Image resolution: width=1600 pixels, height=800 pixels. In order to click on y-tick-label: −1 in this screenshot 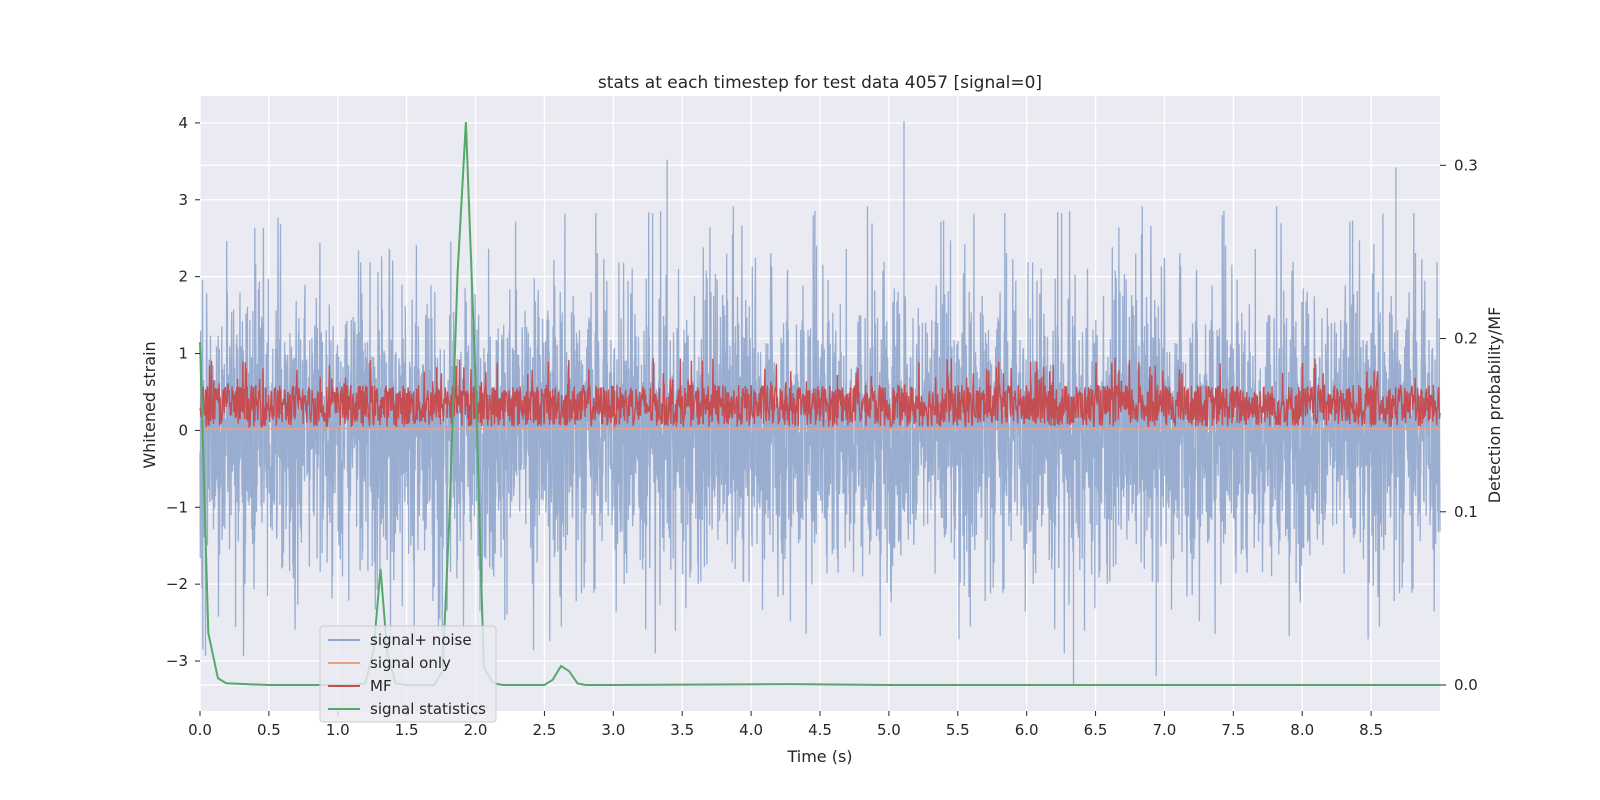, I will do `click(177, 507)`.